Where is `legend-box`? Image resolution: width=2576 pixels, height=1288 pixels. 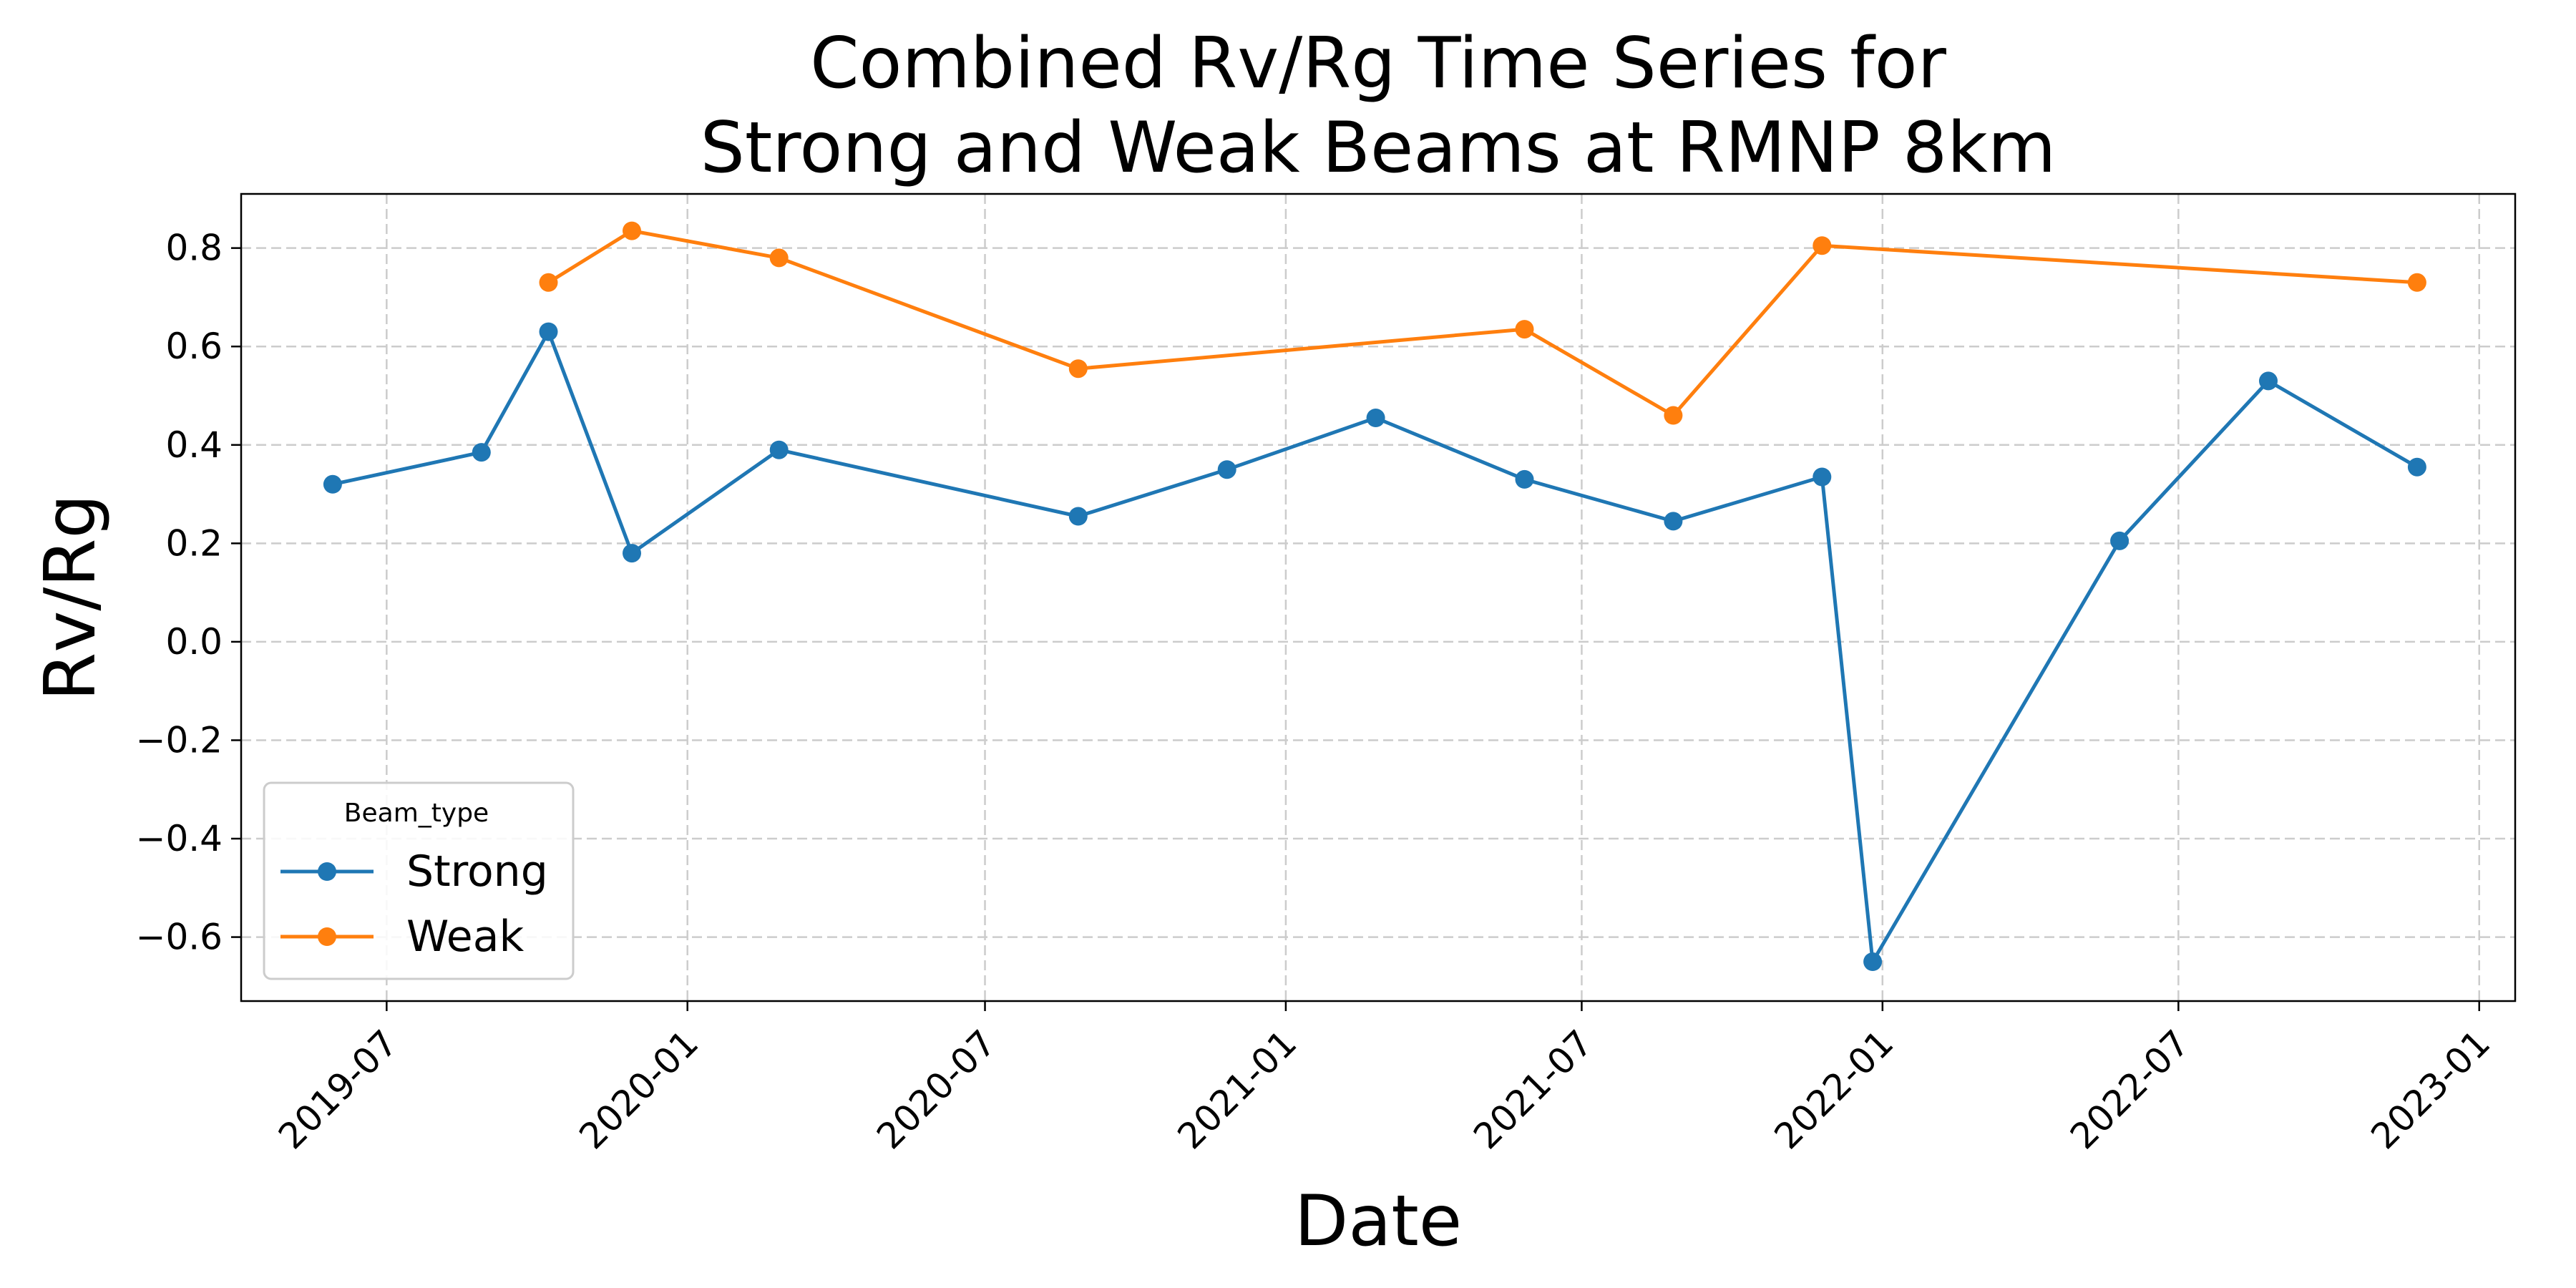
legend-box is located at coordinates (419, 880).